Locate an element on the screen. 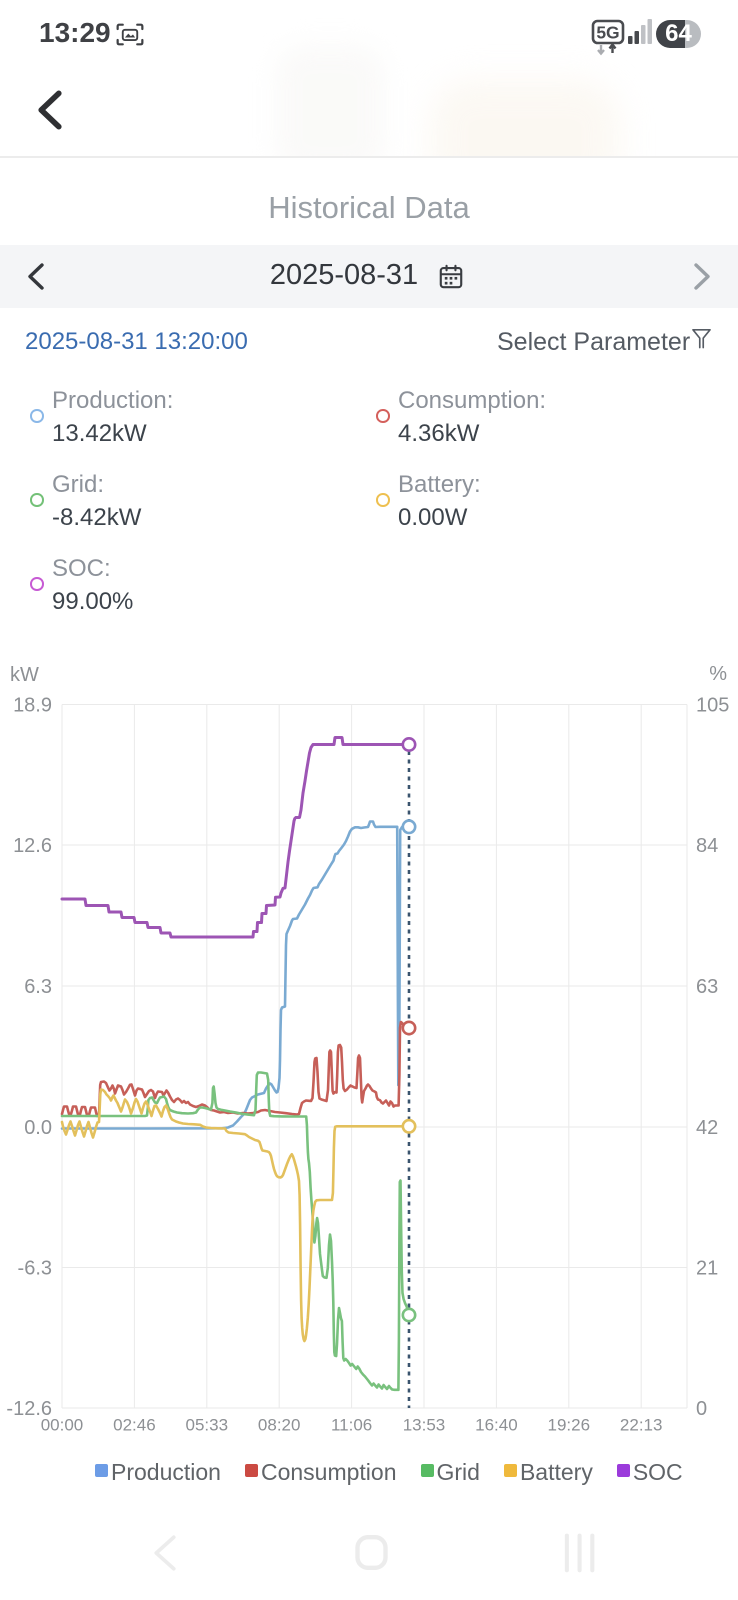 This screenshot has width=738, height=1600. svg-text: kW is located at coordinates (24, 675).